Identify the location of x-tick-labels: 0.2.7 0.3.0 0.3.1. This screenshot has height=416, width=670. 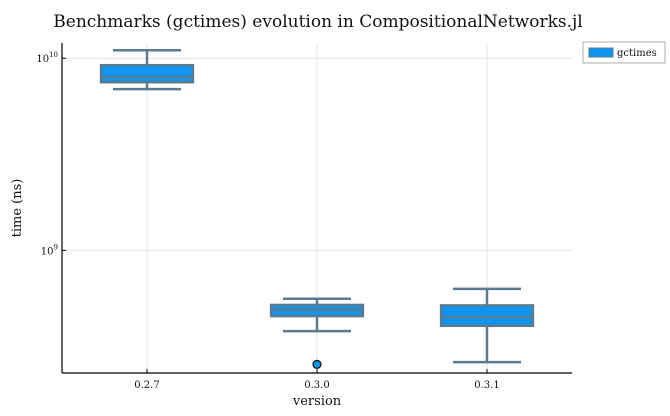
(317, 380).